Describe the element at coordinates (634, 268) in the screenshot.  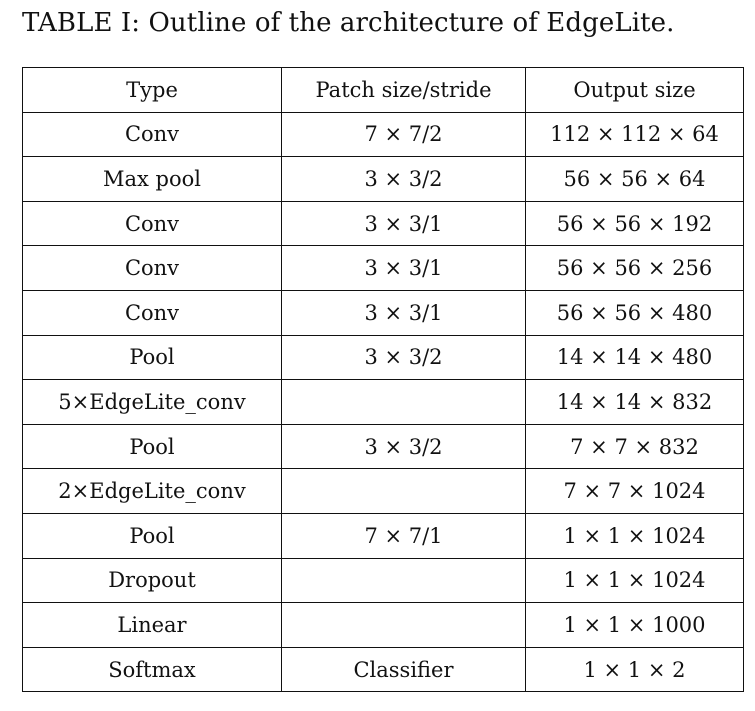
I see `cell-output-size: 56 × 56 × 256` at that location.